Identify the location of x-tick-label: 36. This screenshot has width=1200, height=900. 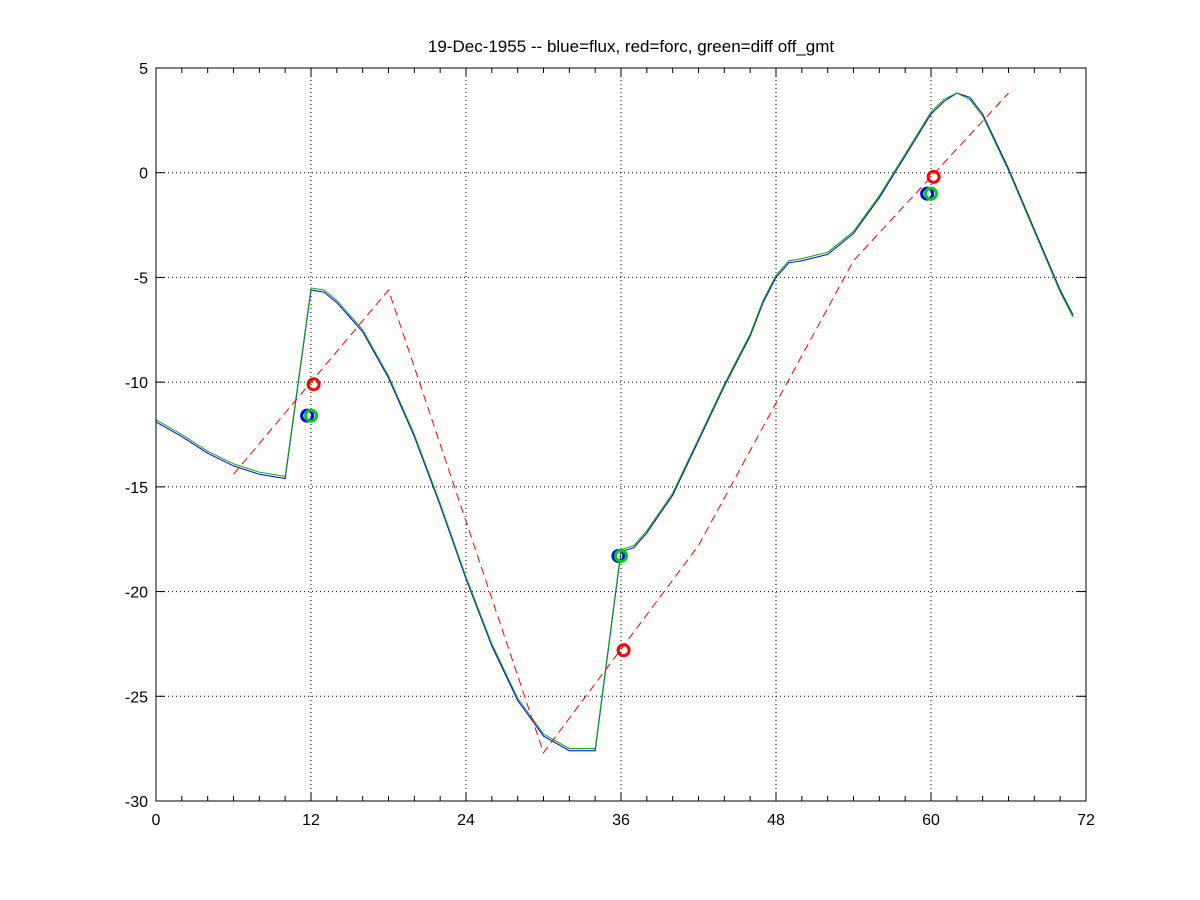
(621, 820).